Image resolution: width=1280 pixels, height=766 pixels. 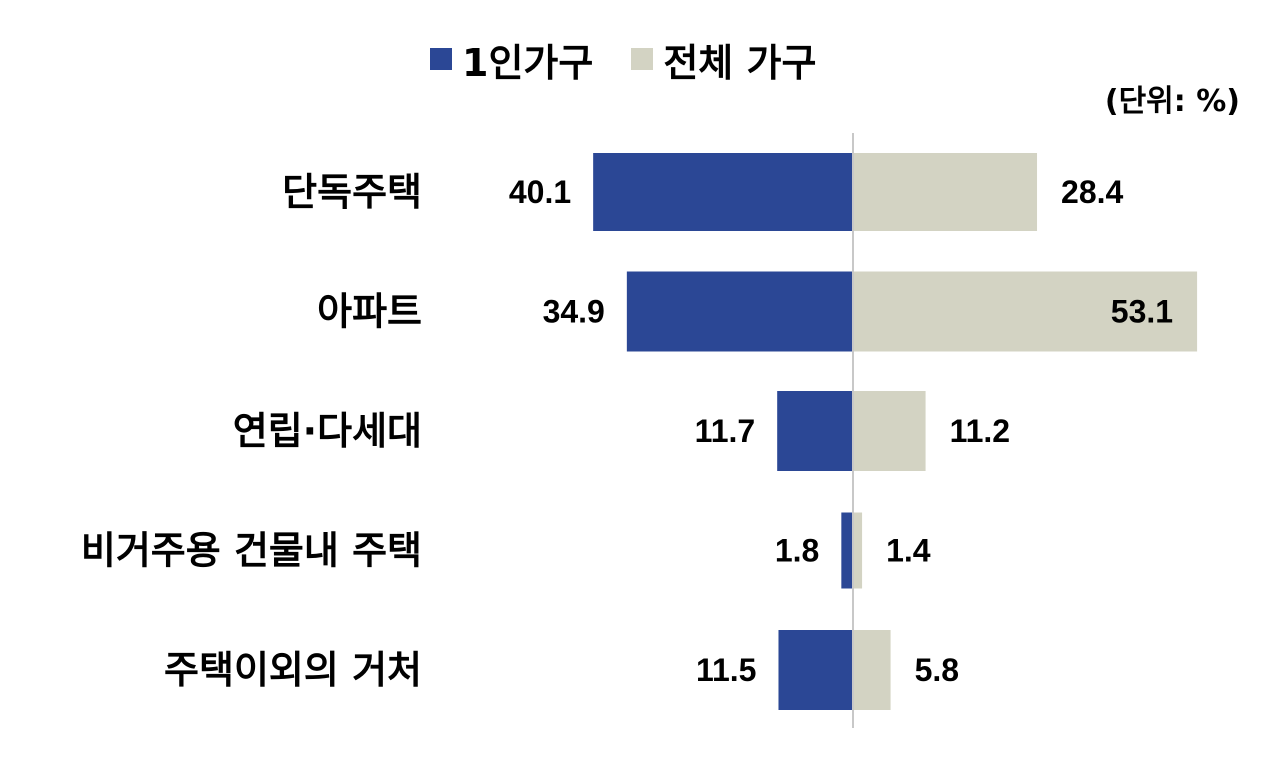 I want to click on legend-label-series-2: 전체 가구, so click(x=740, y=62).